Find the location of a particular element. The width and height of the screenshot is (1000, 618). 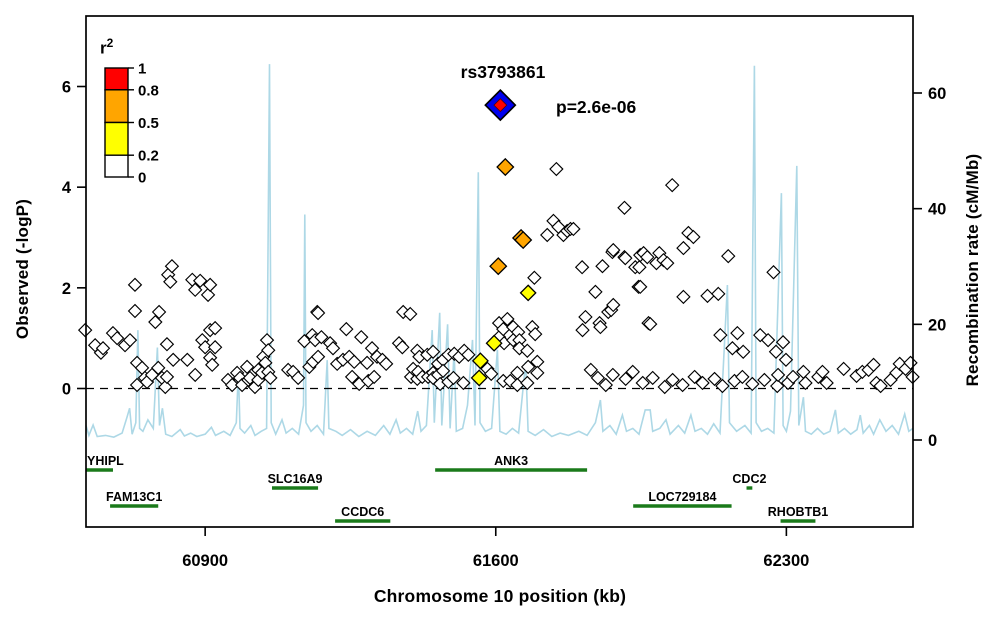

y-right-tick-label-0: 0 is located at coordinates (932, 441).